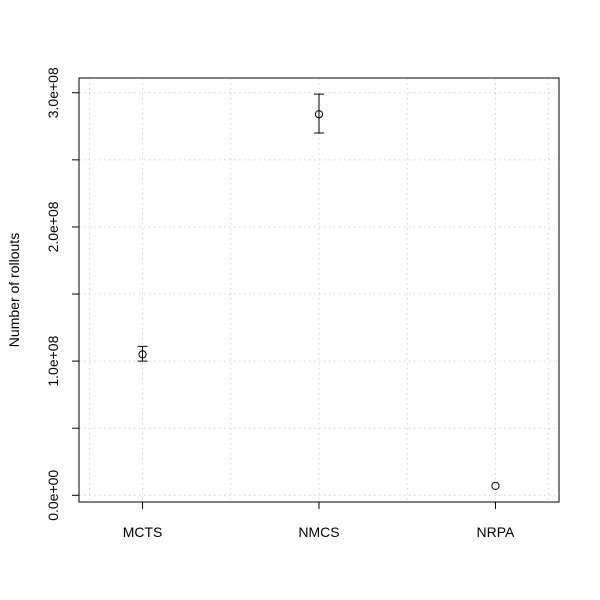  What do you see at coordinates (14, 290) in the screenshot?
I see `y-axis-label: Number of rollouts` at bounding box center [14, 290].